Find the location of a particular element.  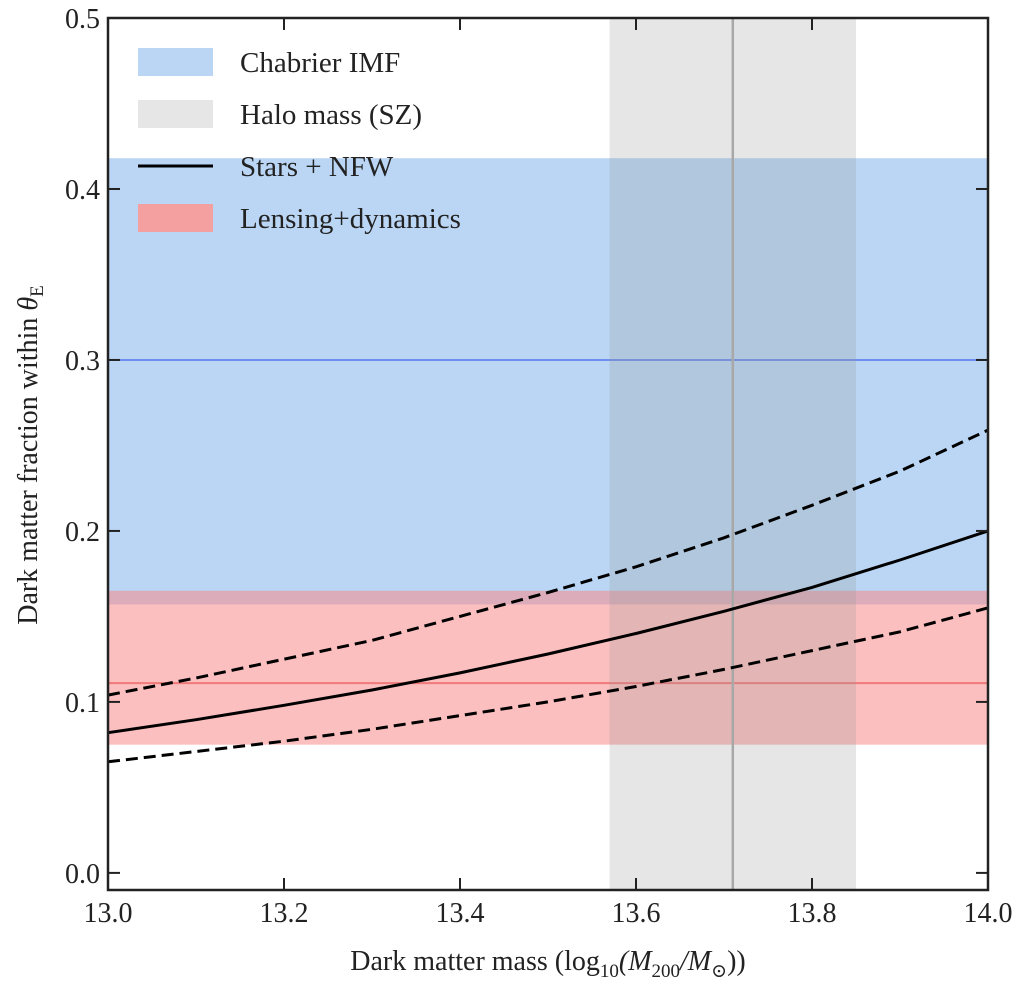

y-tick-label: 0.2 is located at coordinates (82, 532).